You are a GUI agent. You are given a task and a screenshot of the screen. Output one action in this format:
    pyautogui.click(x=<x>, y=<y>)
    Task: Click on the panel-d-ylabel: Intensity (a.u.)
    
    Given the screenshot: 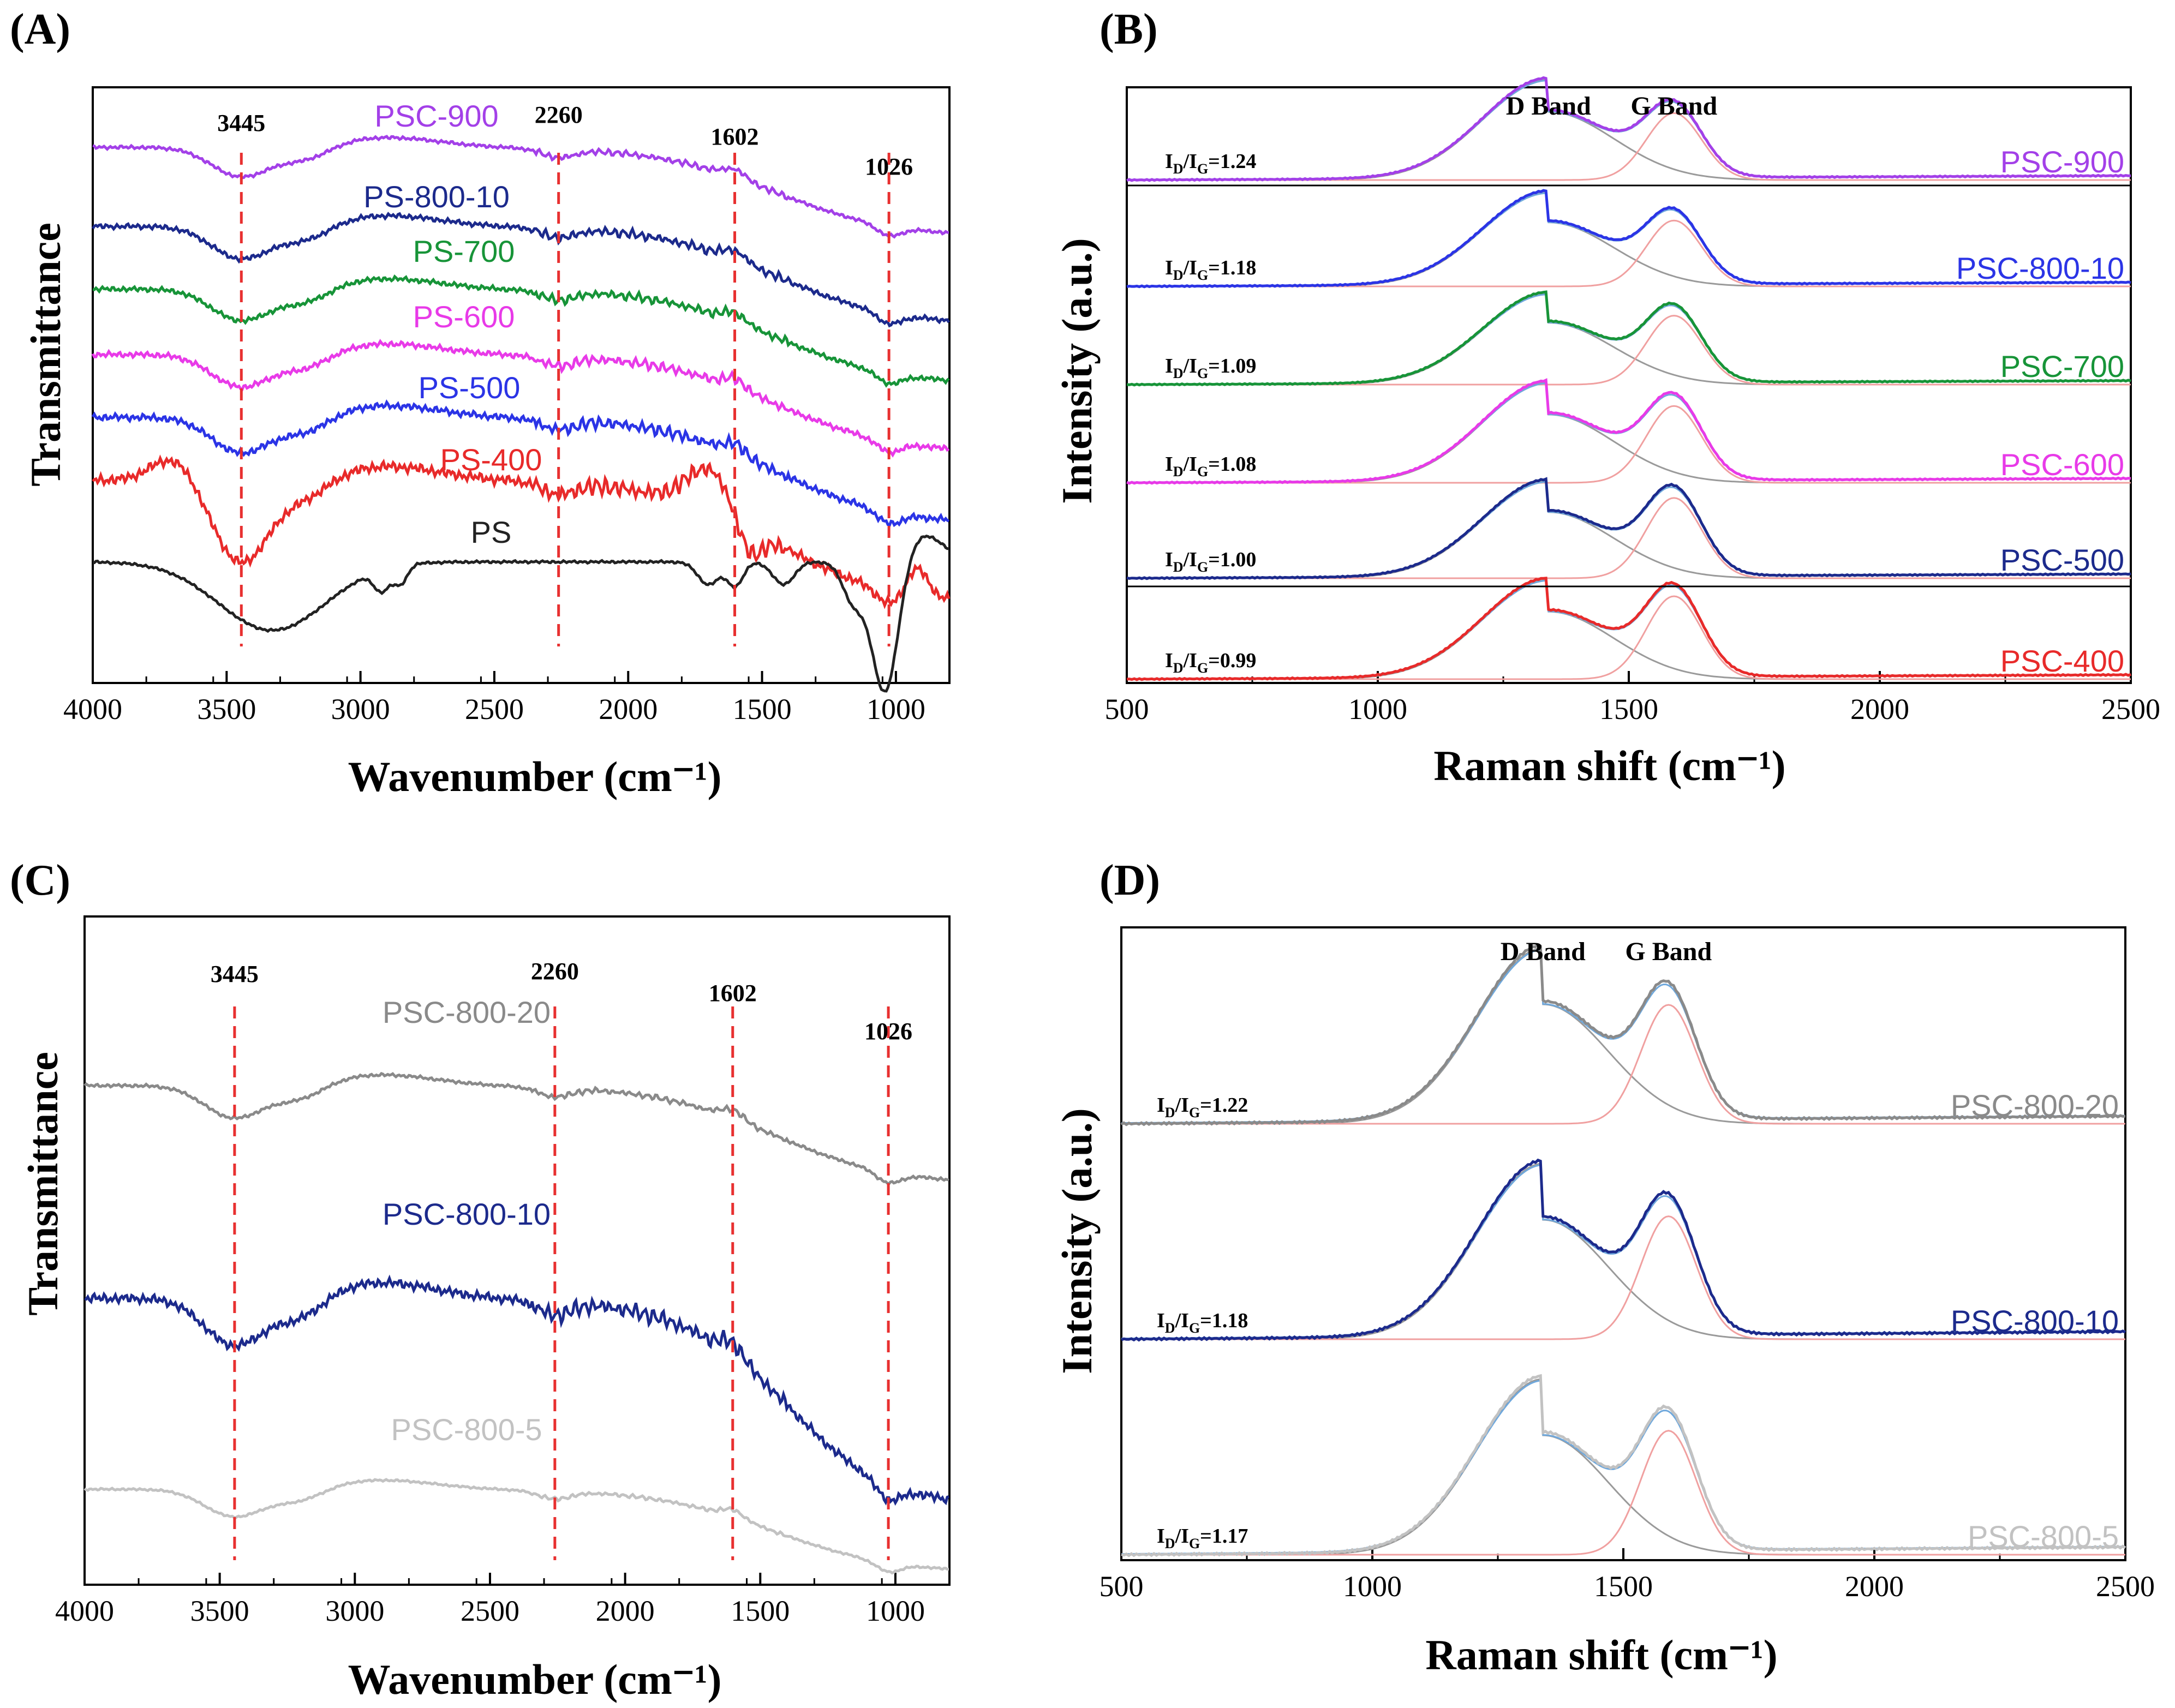 What is the action you would take?
    pyautogui.click(x=1077, y=1241)
    